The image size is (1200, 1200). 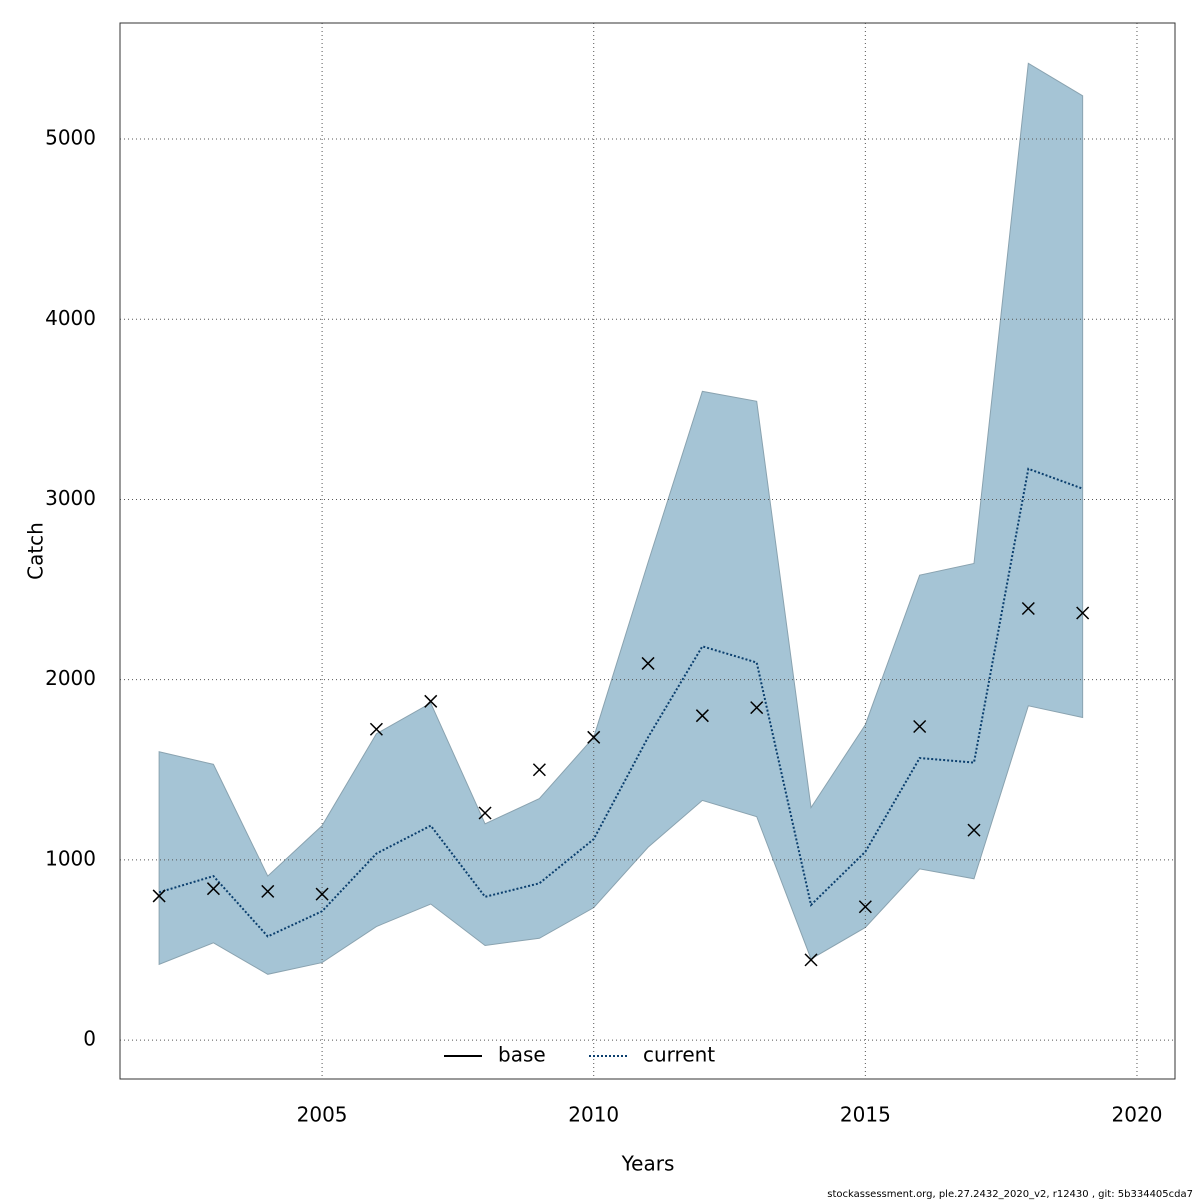 I want to click on y-tick-label: 2000, so click(x=70, y=678).